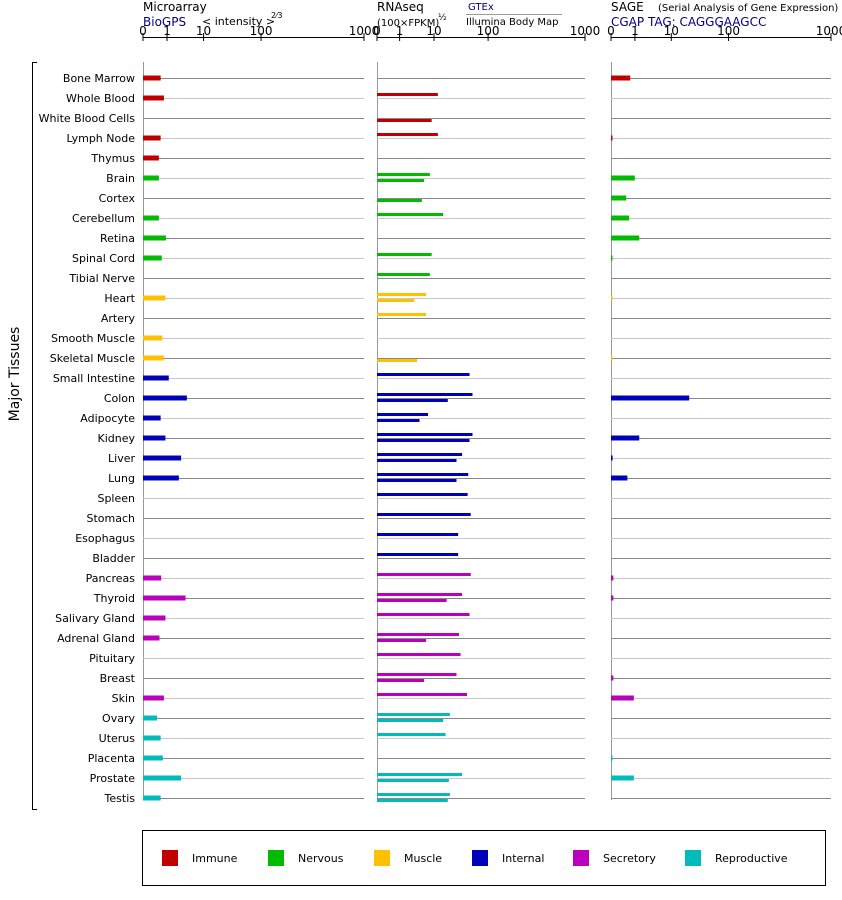 The width and height of the screenshot is (842, 900). What do you see at coordinates (100, 138) in the screenshot?
I see `tissue-label: Lymph Node` at bounding box center [100, 138].